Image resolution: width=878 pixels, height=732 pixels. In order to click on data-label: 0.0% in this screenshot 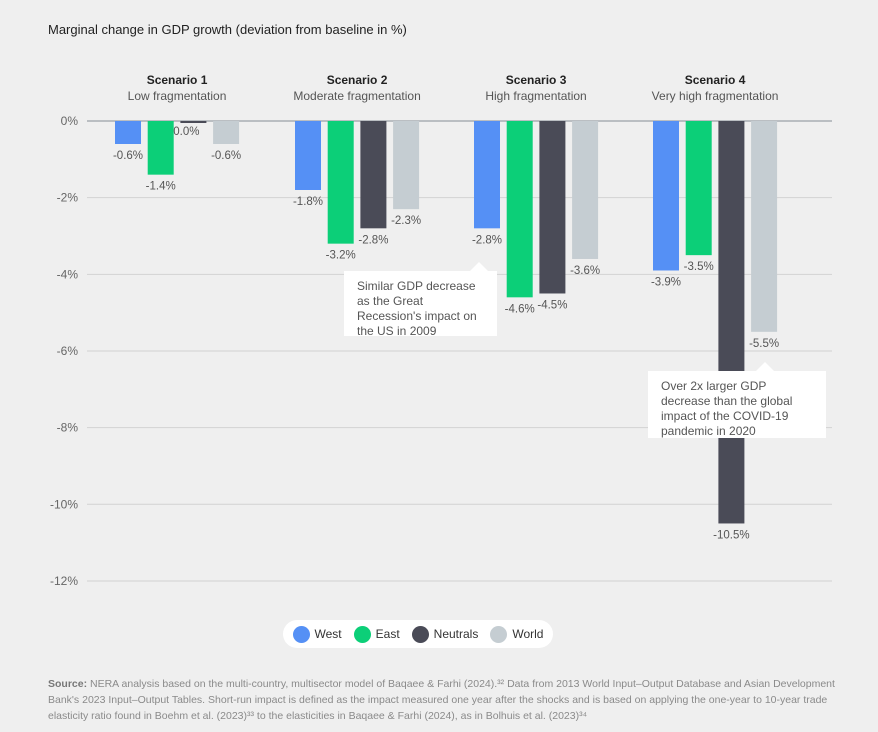, I will do `click(186, 132)`.